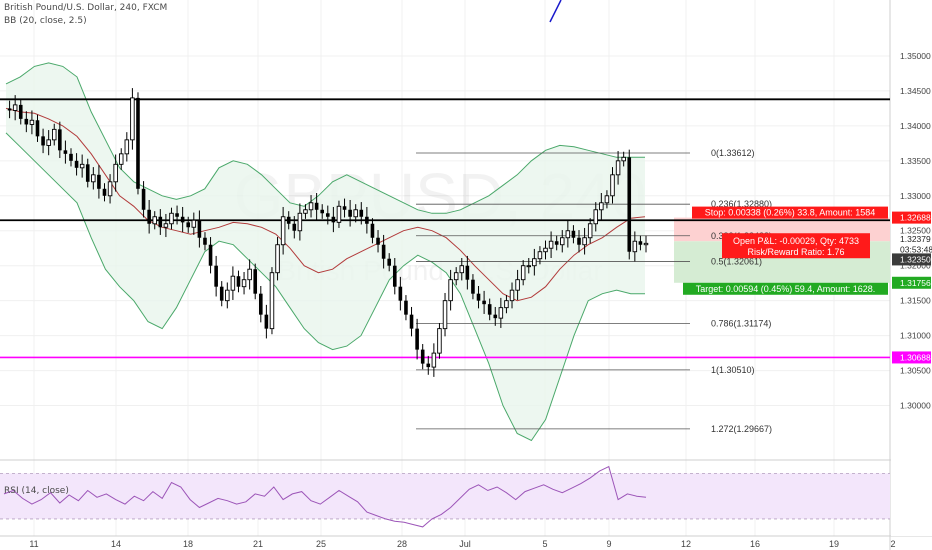 The height and width of the screenshot is (550, 932). I want to click on time-tick-label: 2, so click(892, 544).